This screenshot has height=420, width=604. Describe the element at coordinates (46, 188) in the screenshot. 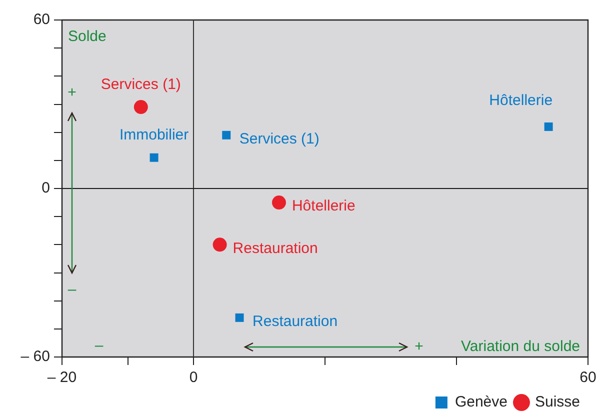

I see `y-tick-label: 0` at that location.